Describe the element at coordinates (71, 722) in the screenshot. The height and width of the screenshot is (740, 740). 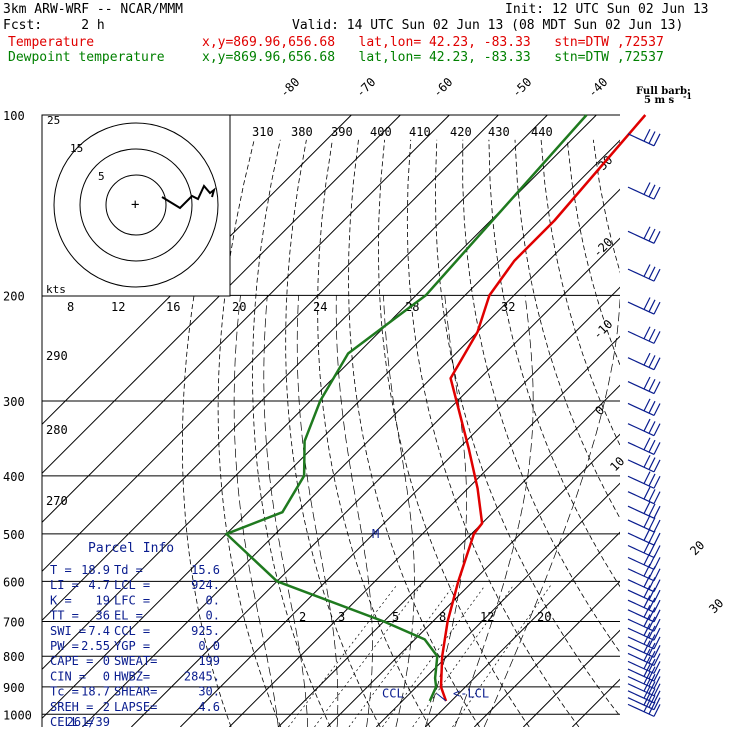
I see `parcel-info-cell: CELL =` at that location.